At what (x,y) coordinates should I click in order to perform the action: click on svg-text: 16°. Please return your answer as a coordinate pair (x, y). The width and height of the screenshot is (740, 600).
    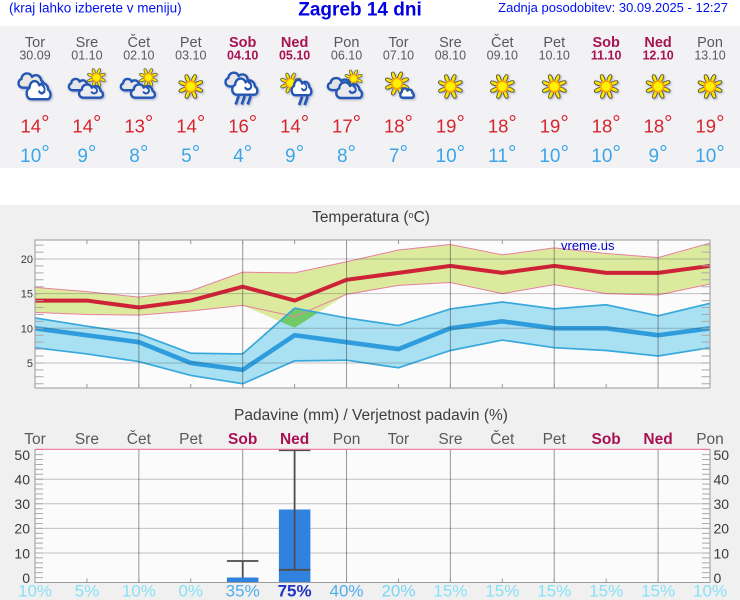
    Looking at the image, I should click on (242, 124).